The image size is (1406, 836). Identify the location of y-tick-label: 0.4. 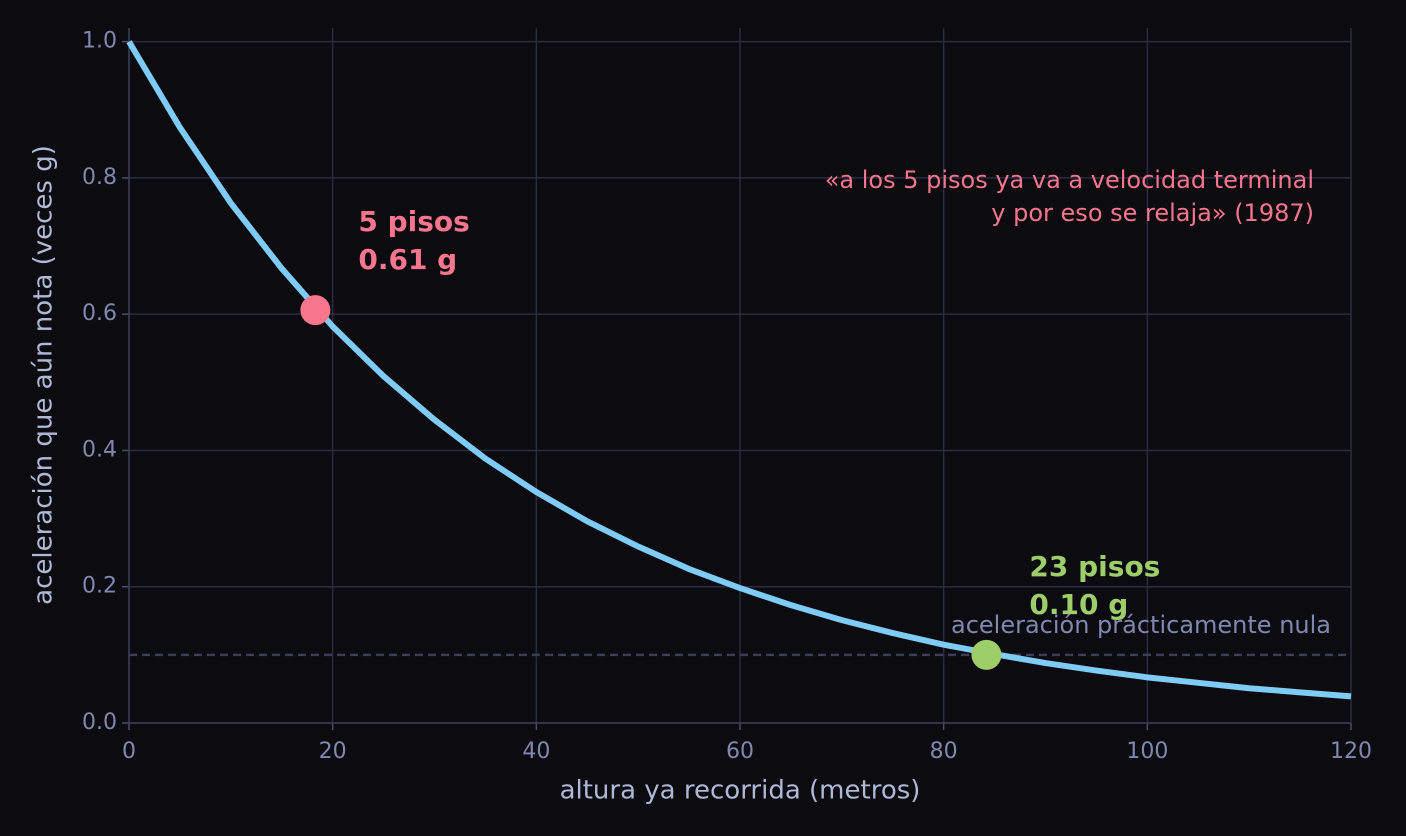
(99, 449).